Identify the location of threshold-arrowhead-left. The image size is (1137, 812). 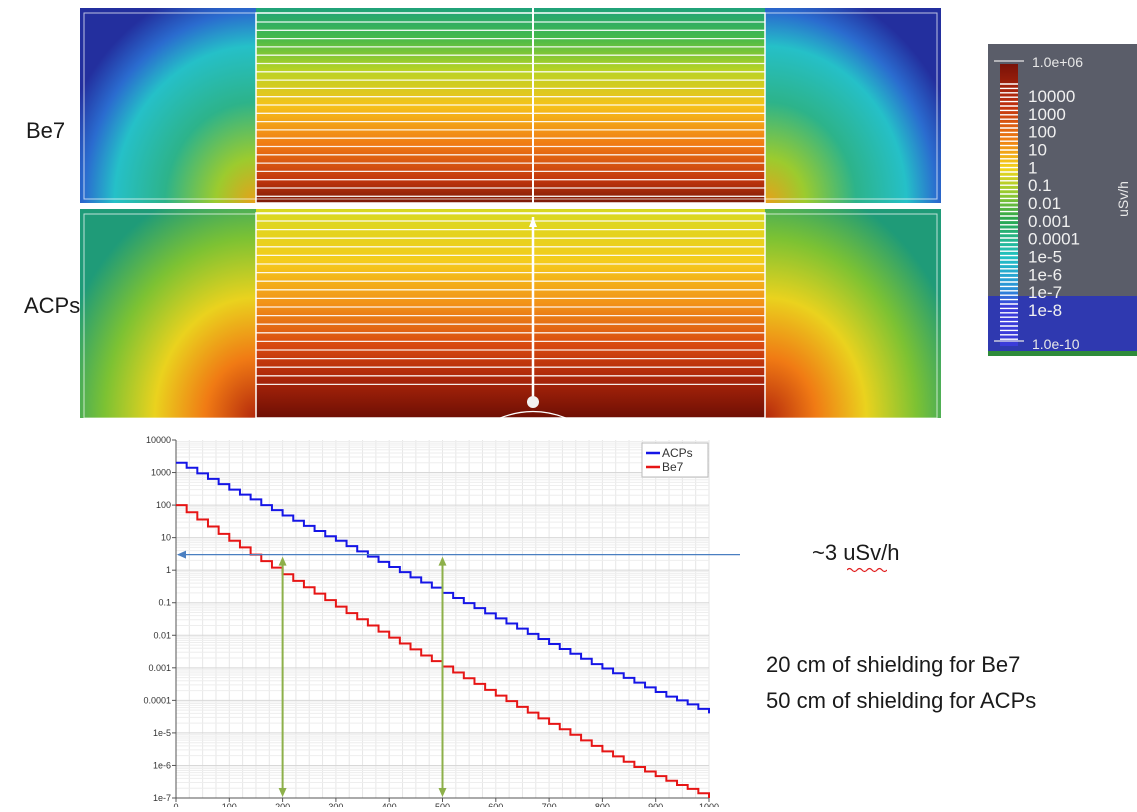
(181, 554).